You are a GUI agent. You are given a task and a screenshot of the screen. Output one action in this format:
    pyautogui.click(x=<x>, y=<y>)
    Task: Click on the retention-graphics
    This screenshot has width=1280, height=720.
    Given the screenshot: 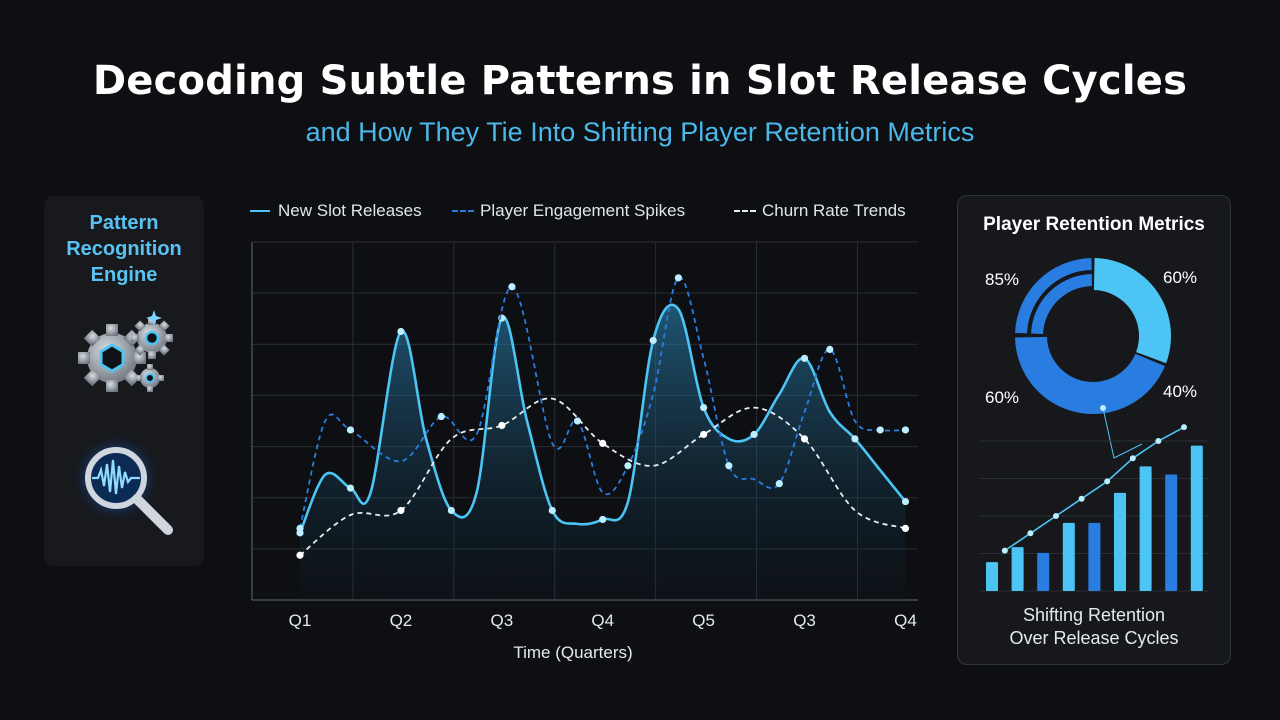 What is the action you would take?
    pyautogui.click(x=1094, y=425)
    